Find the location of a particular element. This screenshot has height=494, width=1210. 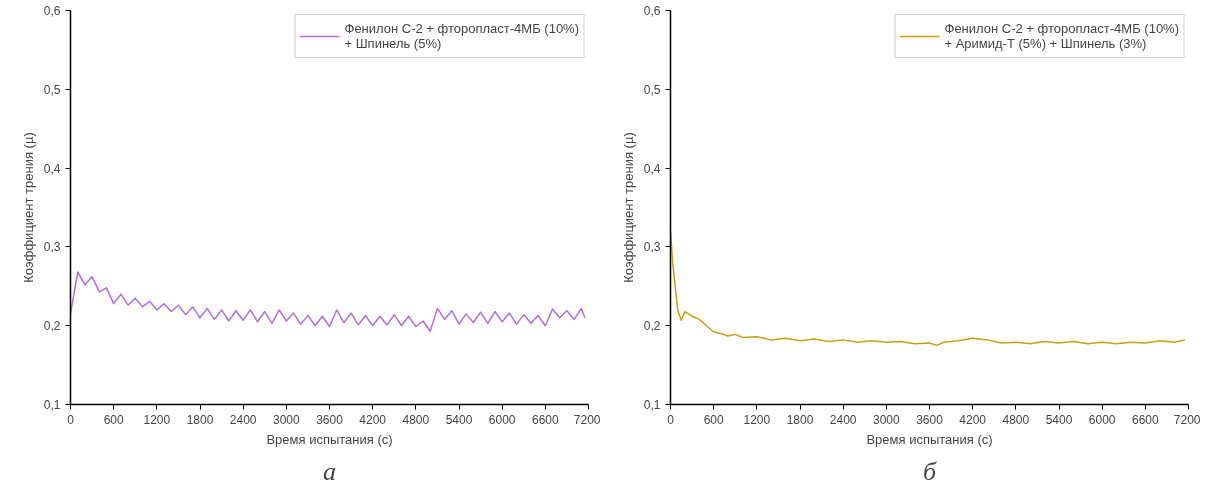

text: б is located at coordinates (929, 471).